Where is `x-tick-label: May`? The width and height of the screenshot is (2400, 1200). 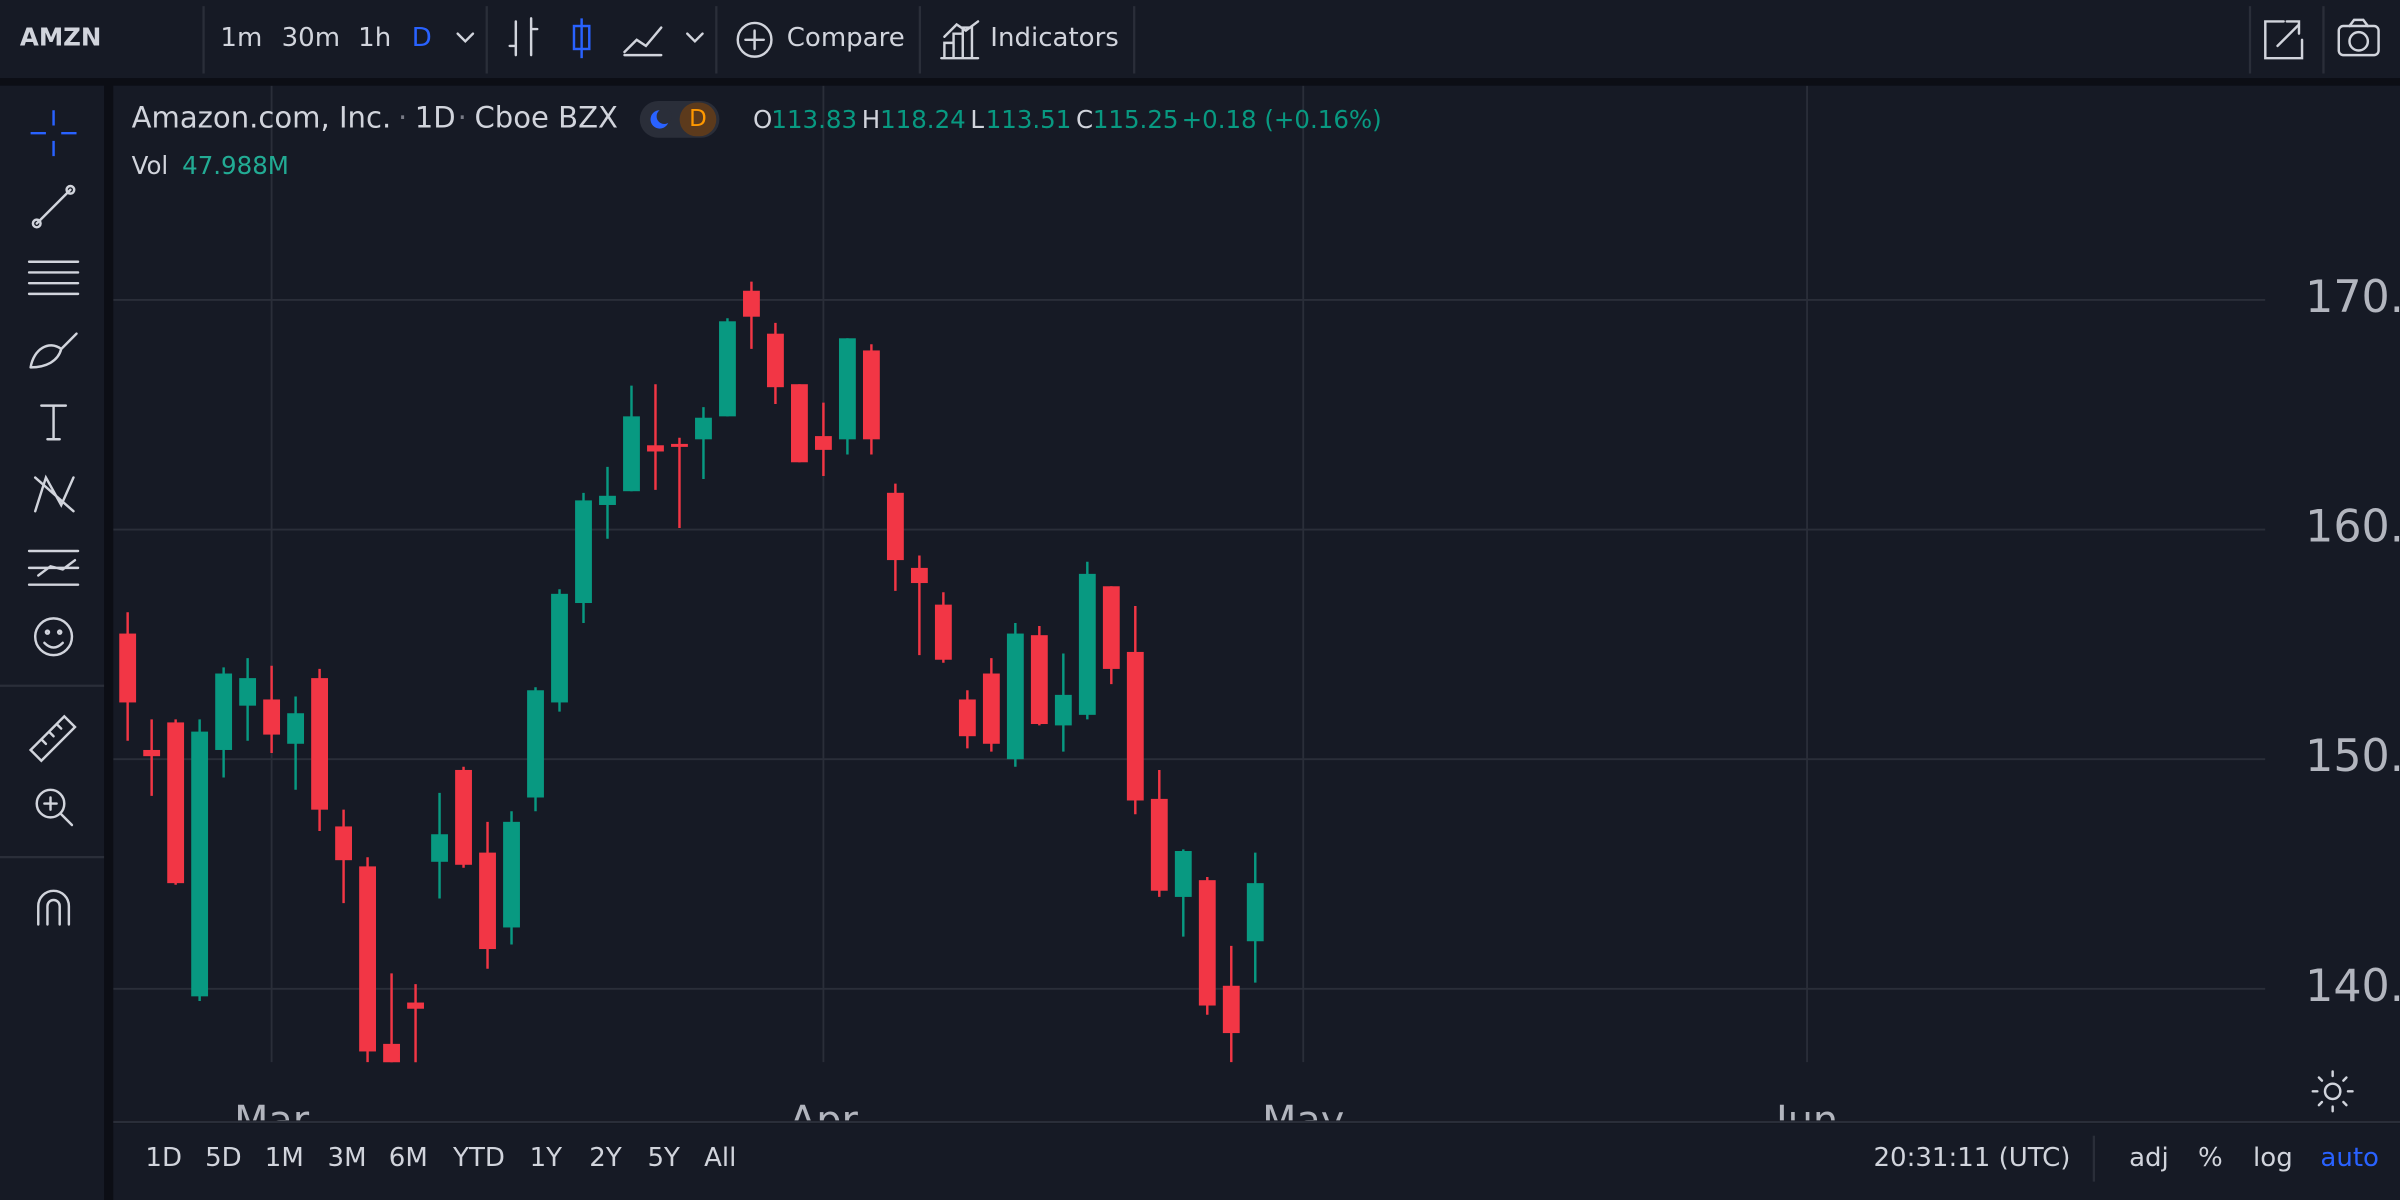 x-tick-label: May is located at coordinates (1303, 1121).